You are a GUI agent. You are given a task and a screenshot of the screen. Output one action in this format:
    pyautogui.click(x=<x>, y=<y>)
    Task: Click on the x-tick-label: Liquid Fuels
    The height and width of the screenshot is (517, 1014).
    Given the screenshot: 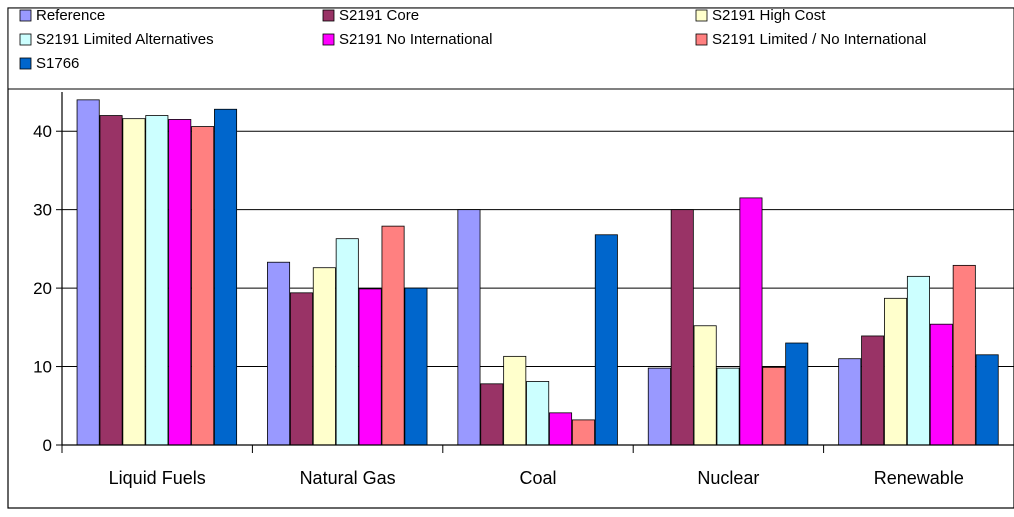 What is the action you would take?
    pyautogui.click(x=157, y=478)
    